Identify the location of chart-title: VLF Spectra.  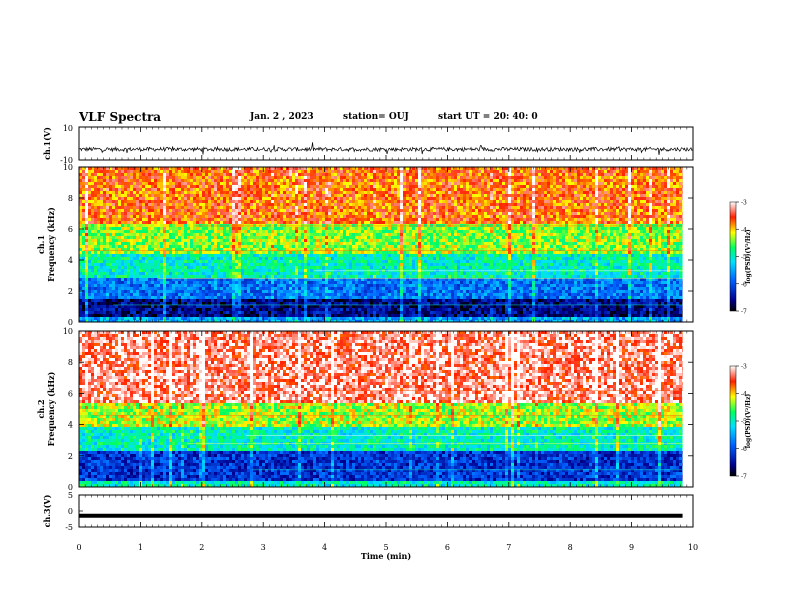
(120, 117).